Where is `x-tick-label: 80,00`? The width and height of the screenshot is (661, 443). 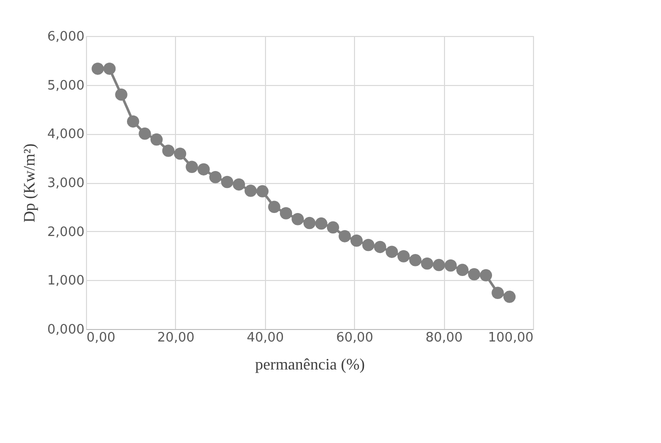
x-tick-label: 80,00 is located at coordinates (444, 338).